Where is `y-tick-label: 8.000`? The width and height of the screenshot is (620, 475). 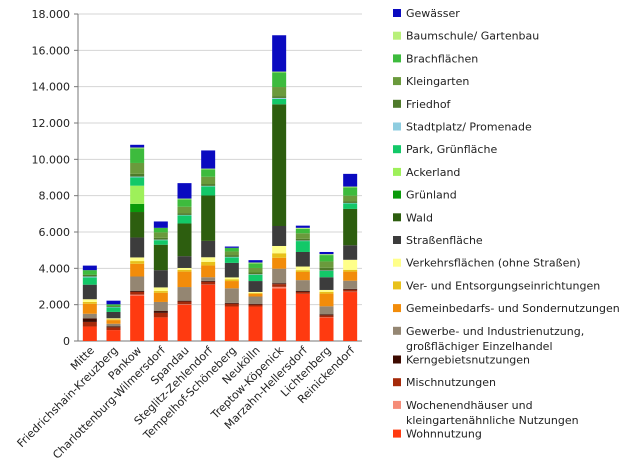 y-tick-label: 8.000 is located at coordinates (55, 196).